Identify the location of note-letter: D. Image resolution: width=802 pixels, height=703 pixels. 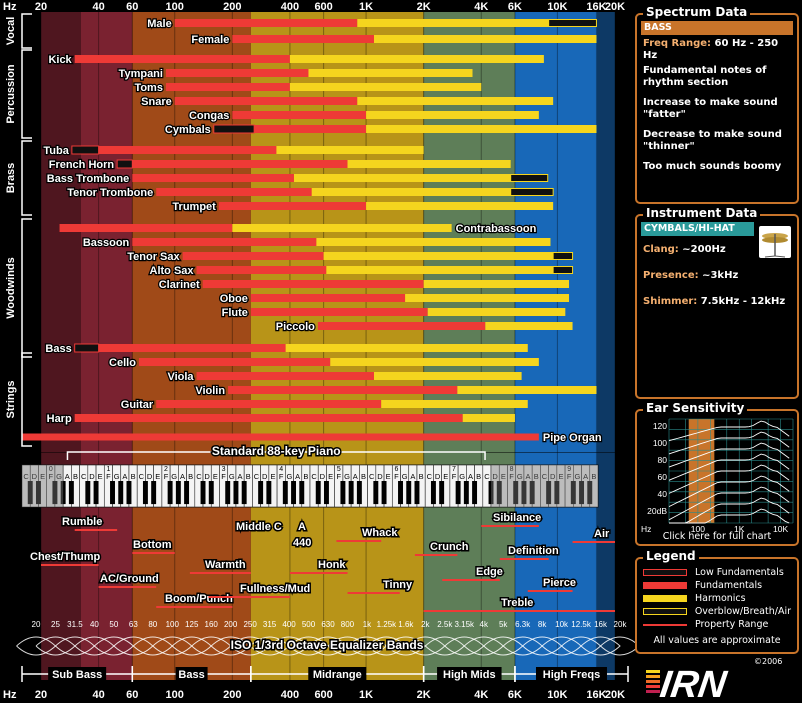
(323, 476).